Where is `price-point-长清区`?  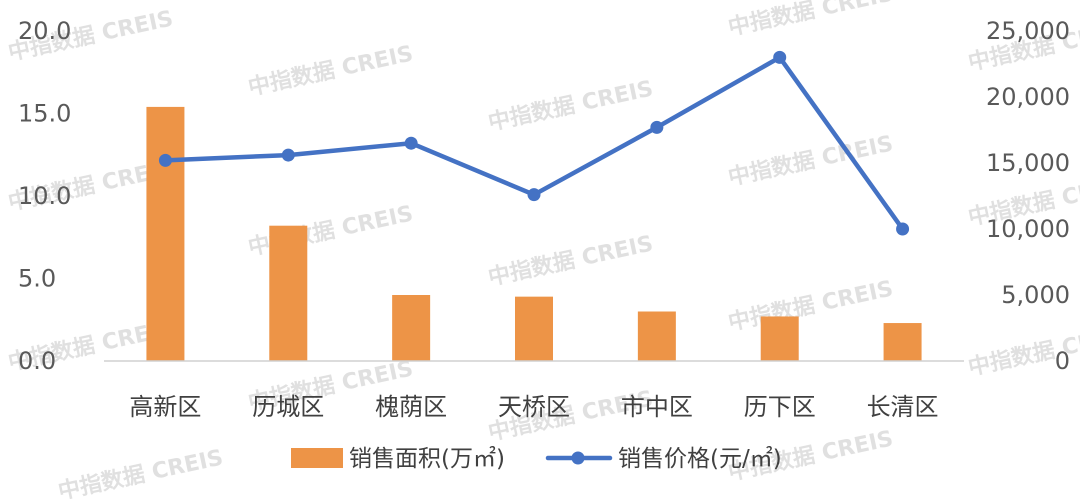 price-point-长清区 is located at coordinates (903, 229).